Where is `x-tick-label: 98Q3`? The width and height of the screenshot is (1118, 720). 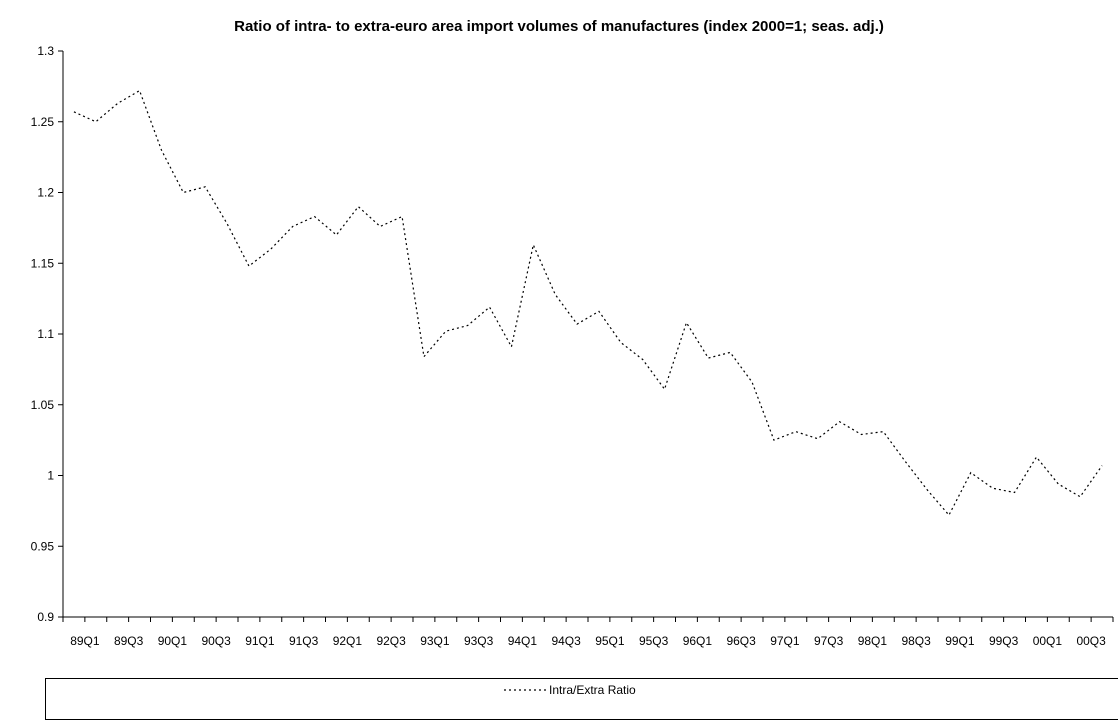 x-tick-label: 98Q3 is located at coordinates (916, 641).